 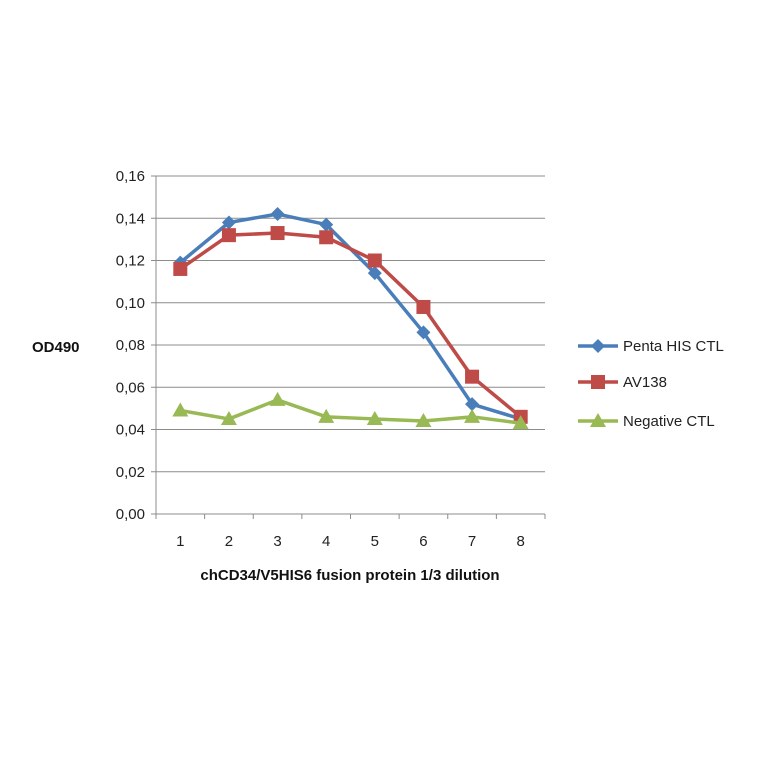 I want to click on legend-label: Penta HIS CTL, so click(x=673, y=346).